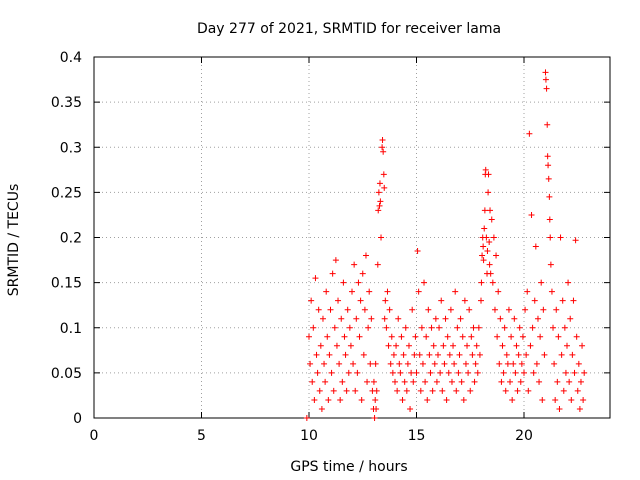 The width and height of the screenshot is (640, 480). I want to click on x-axis-label: GPS time / hours, so click(348, 467).